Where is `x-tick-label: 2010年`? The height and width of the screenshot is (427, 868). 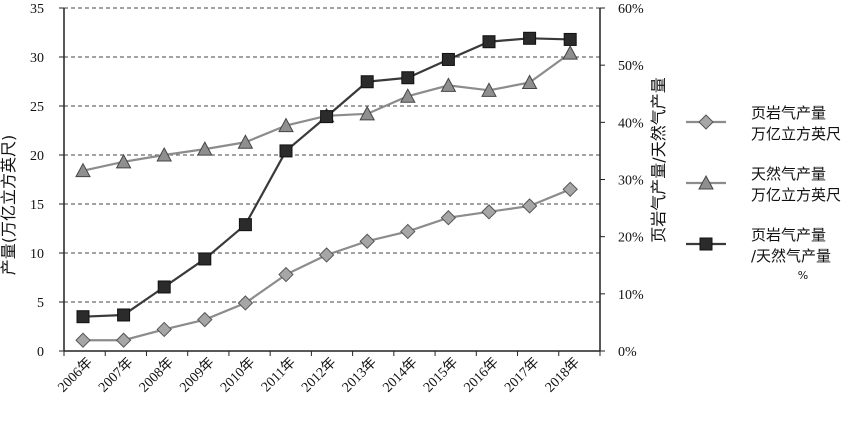
x-tick-label: 2010年 is located at coordinates (237, 375).